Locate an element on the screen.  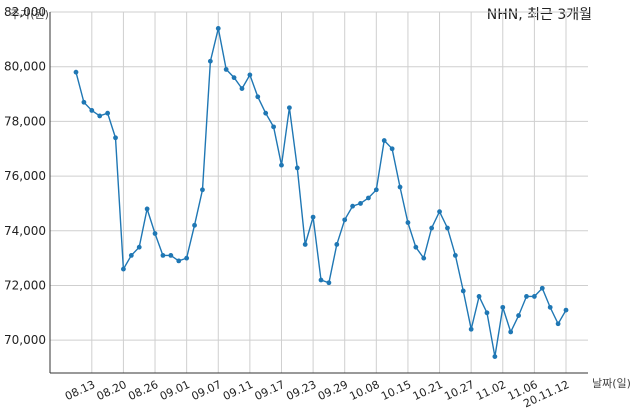
x-tick-label: 09.23 is located at coordinates (301, 390).